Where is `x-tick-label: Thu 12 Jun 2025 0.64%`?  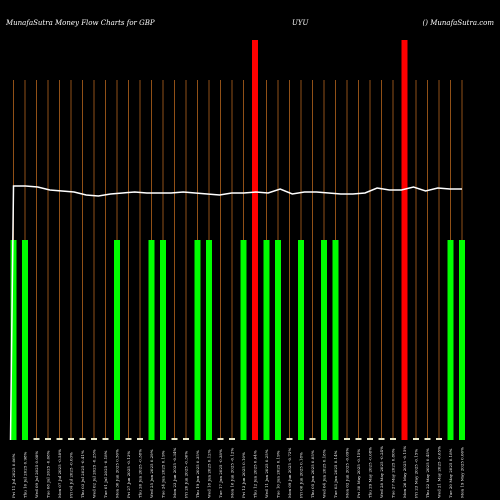 x-tick-label: Thu 12 Jun 2025 0.64% is located at coordinates (255, 474).